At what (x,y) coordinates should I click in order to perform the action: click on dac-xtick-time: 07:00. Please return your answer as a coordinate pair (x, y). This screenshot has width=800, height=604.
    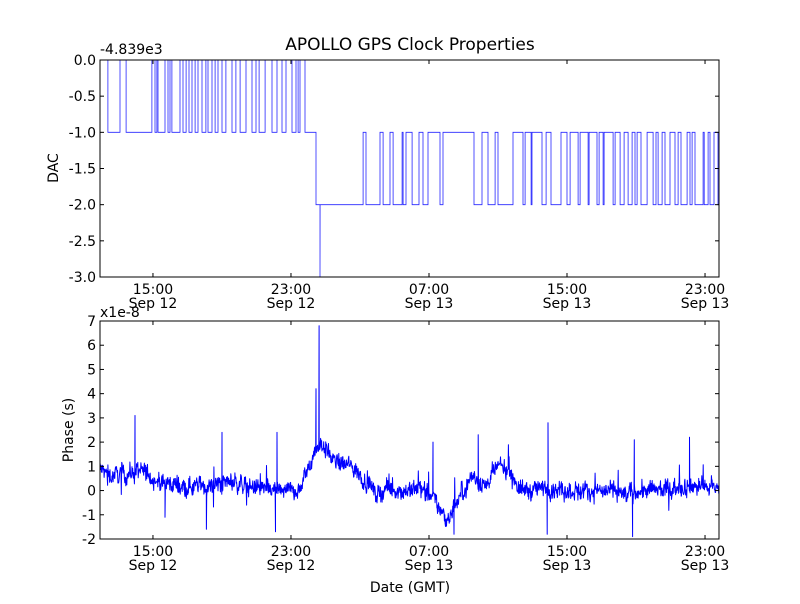
    Looking at the image, I should click on (429, 290).